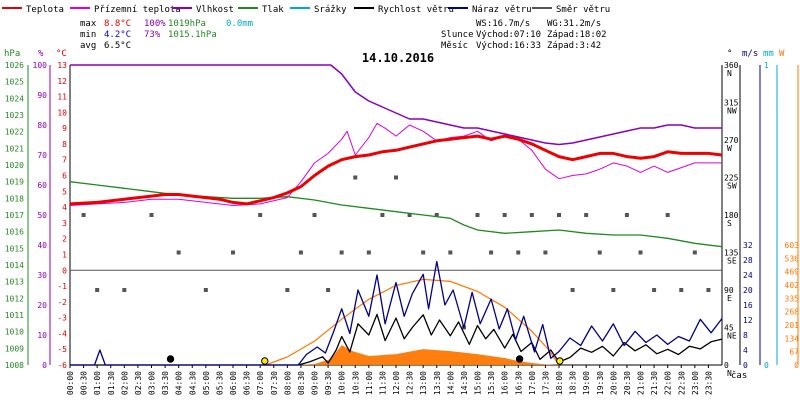  I want to click on direction-name-label: S, so click(729, 223).